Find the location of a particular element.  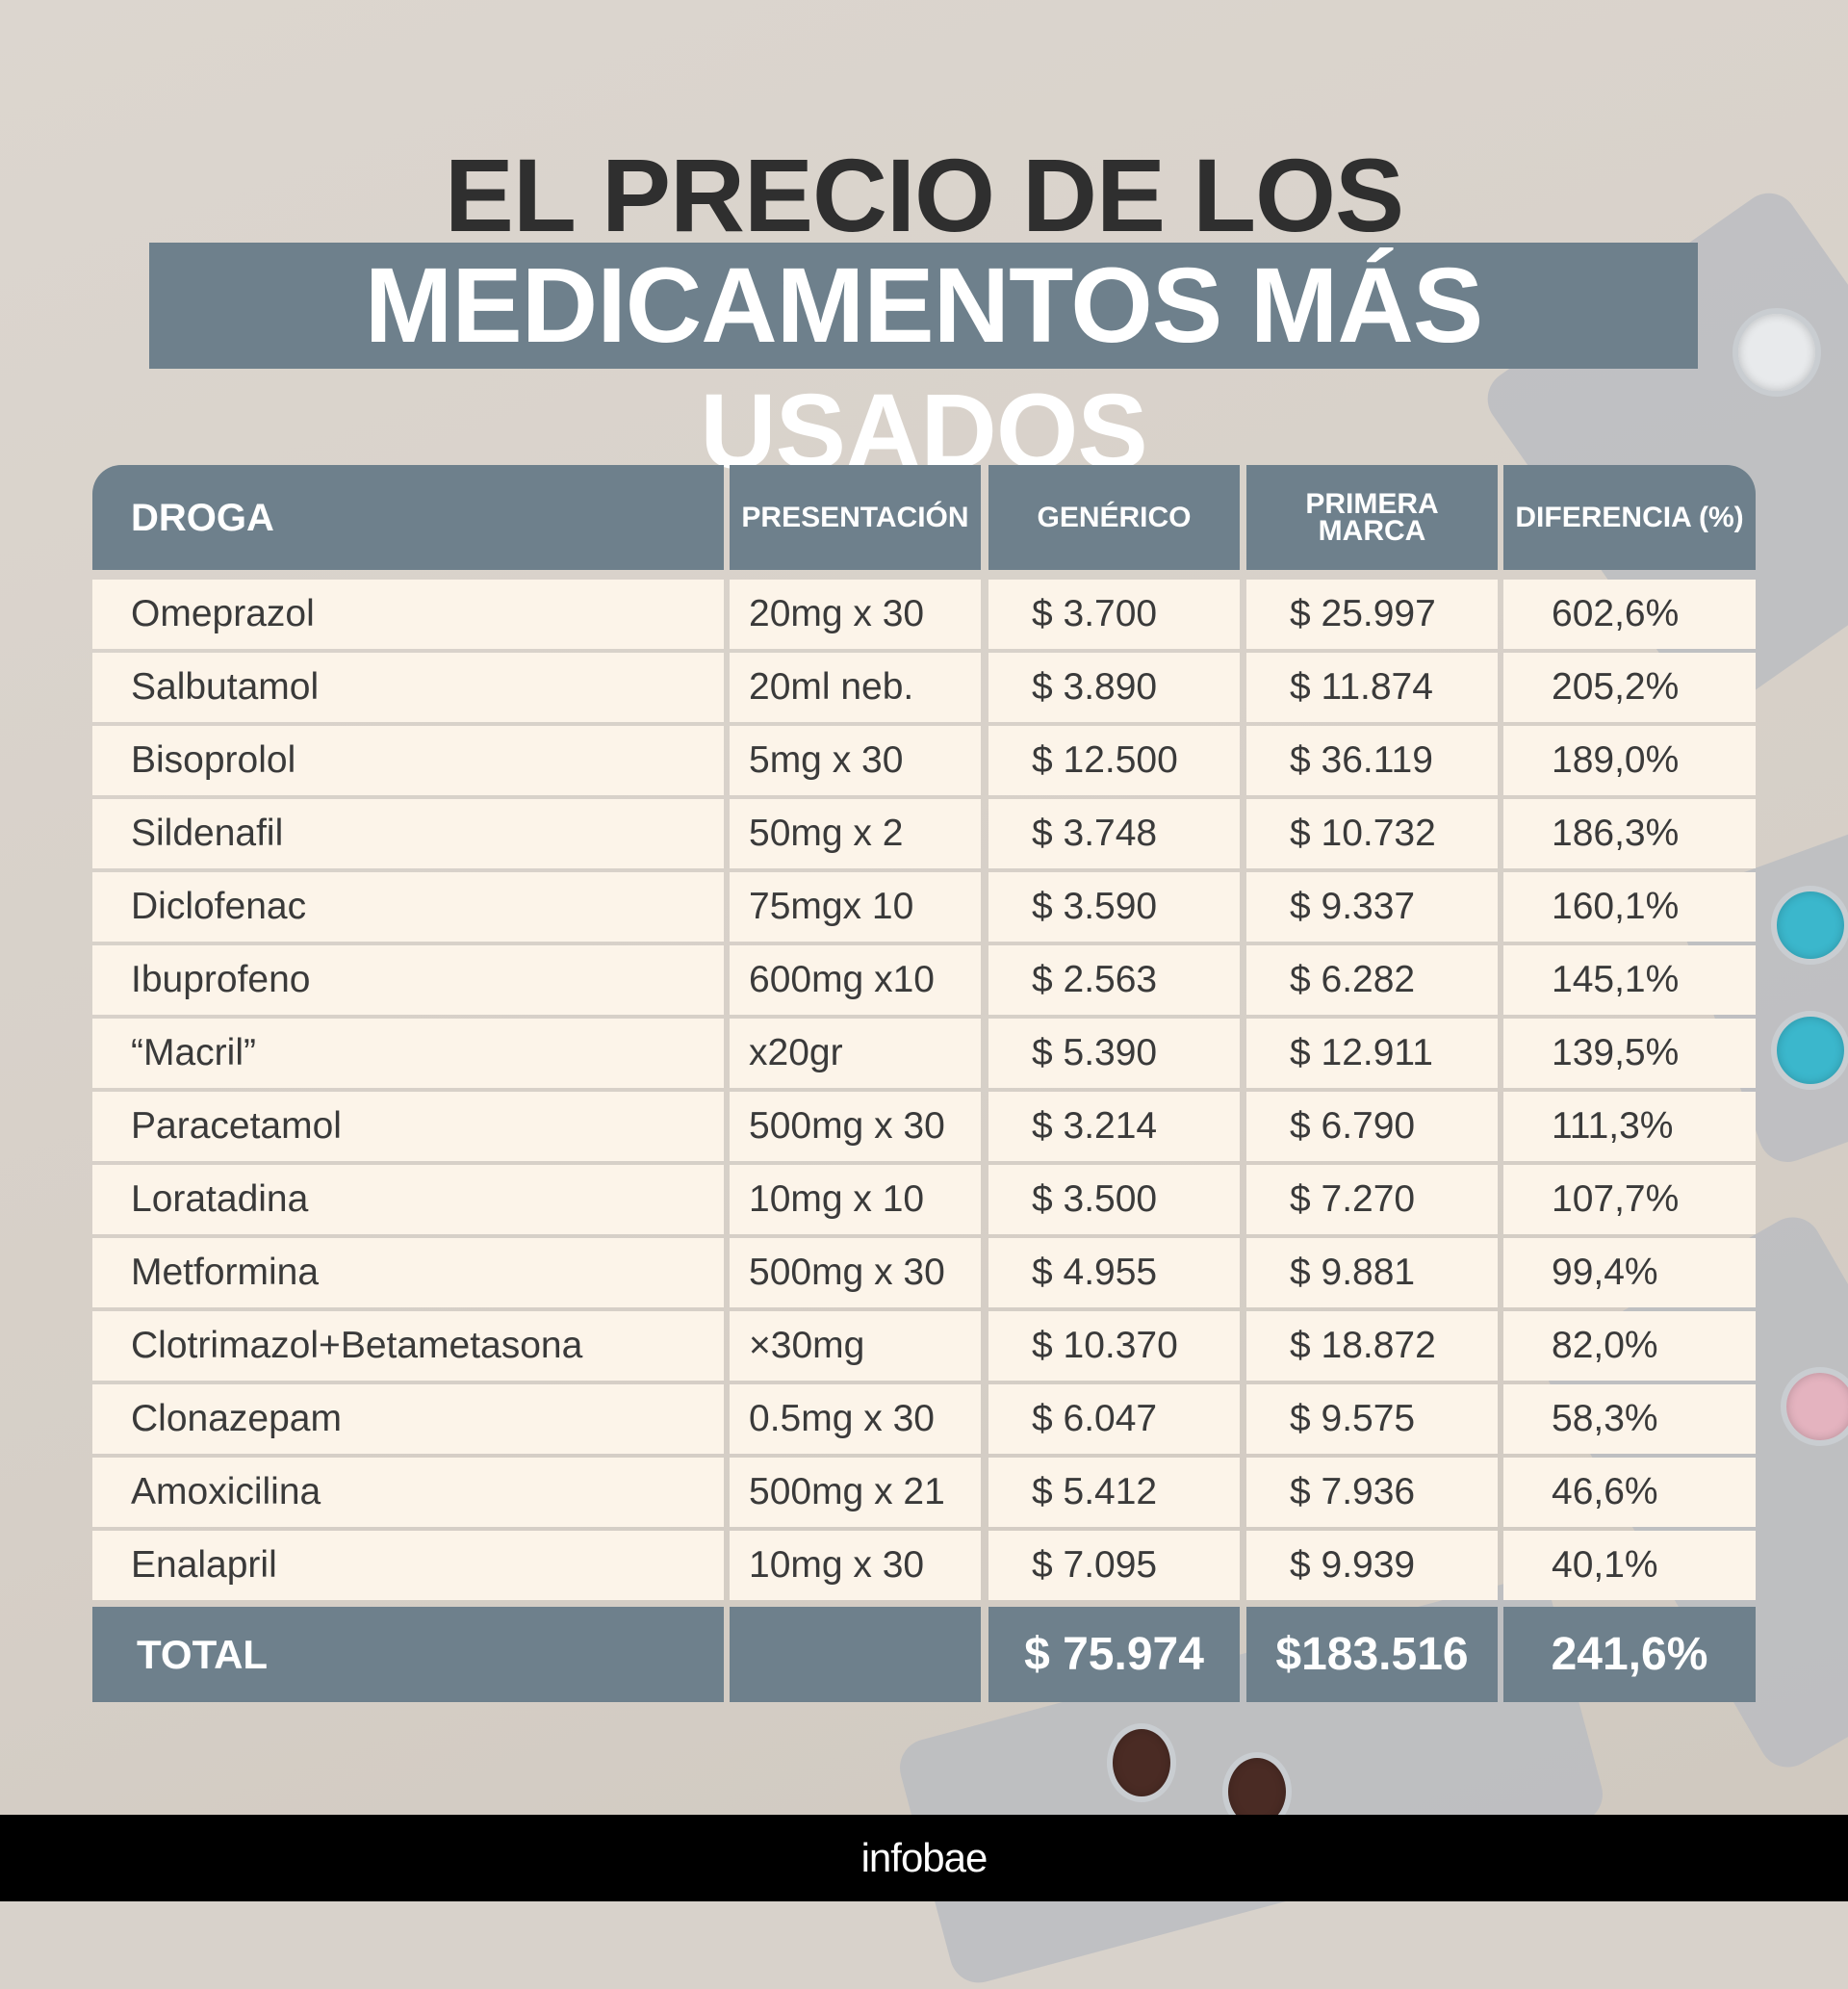

cell-droga: Diclofenac is located at coordinates (408, 907).